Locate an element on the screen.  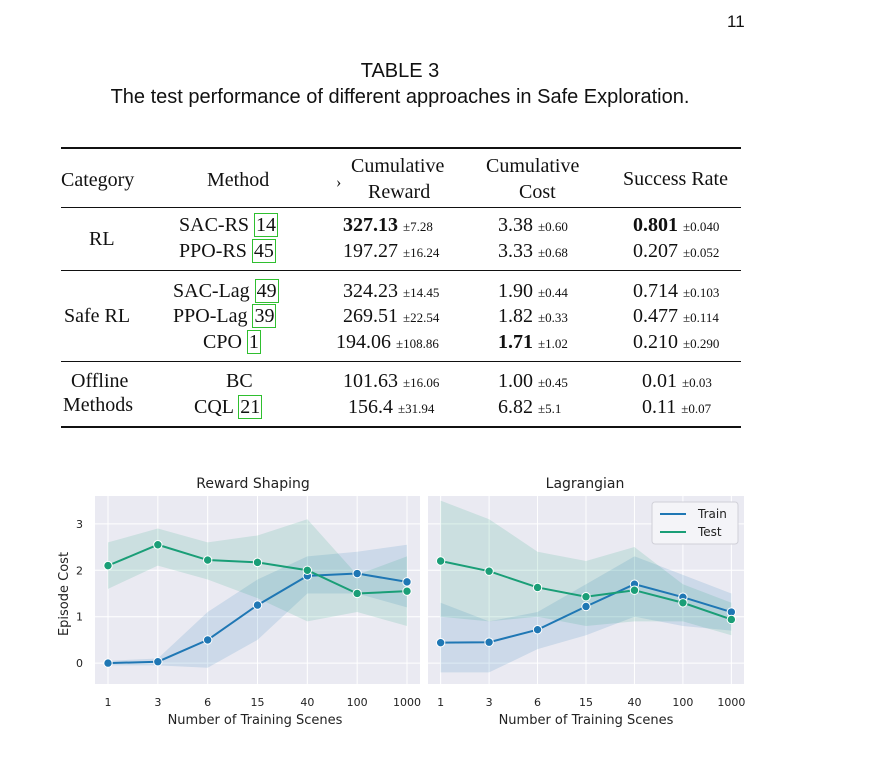
success-sac-lag: 0.714 ±0.103 is located at coordinates (676, 291).